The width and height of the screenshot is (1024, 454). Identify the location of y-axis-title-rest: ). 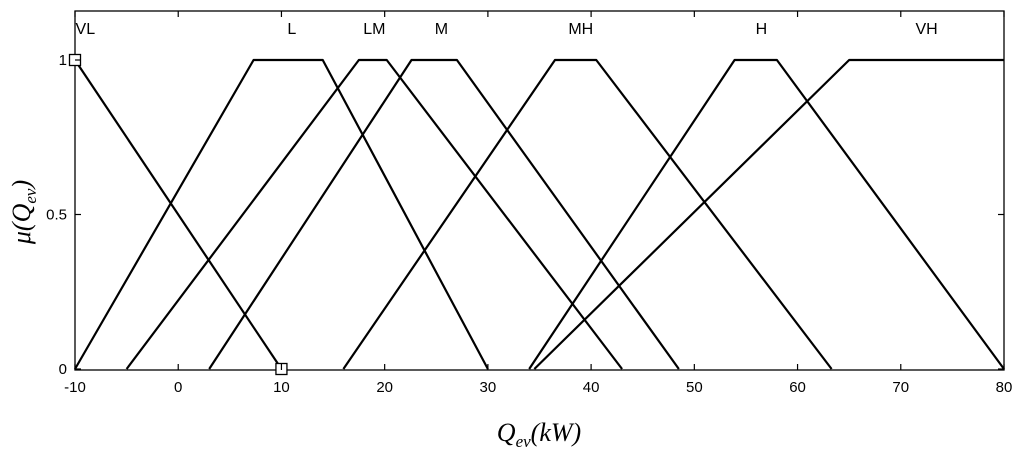
(21, 185).